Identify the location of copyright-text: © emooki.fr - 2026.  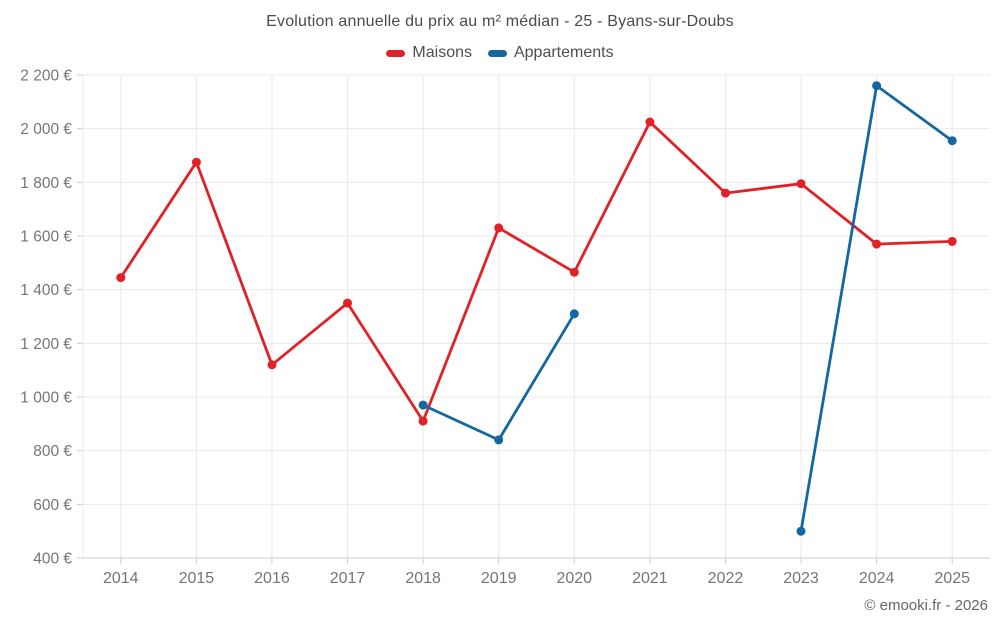
(926, 605).